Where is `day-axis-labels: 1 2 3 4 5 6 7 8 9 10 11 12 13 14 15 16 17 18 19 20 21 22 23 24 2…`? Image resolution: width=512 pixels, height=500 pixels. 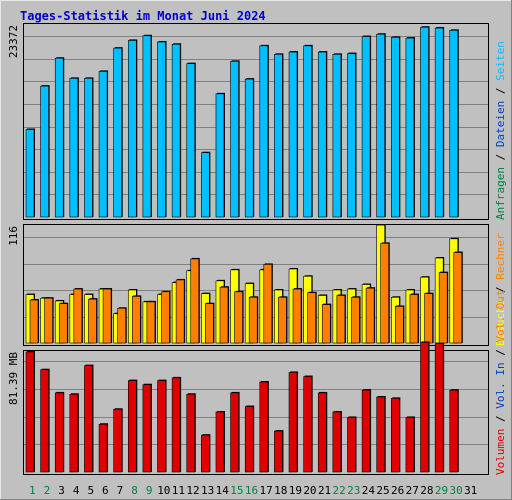
day-axis-labels: 1 2 3 4 5 6 7 8 9 10 11 12 13 14 15 16 17 18 19 20 21 22 23 24 2… is located at coordinates (253, 490).